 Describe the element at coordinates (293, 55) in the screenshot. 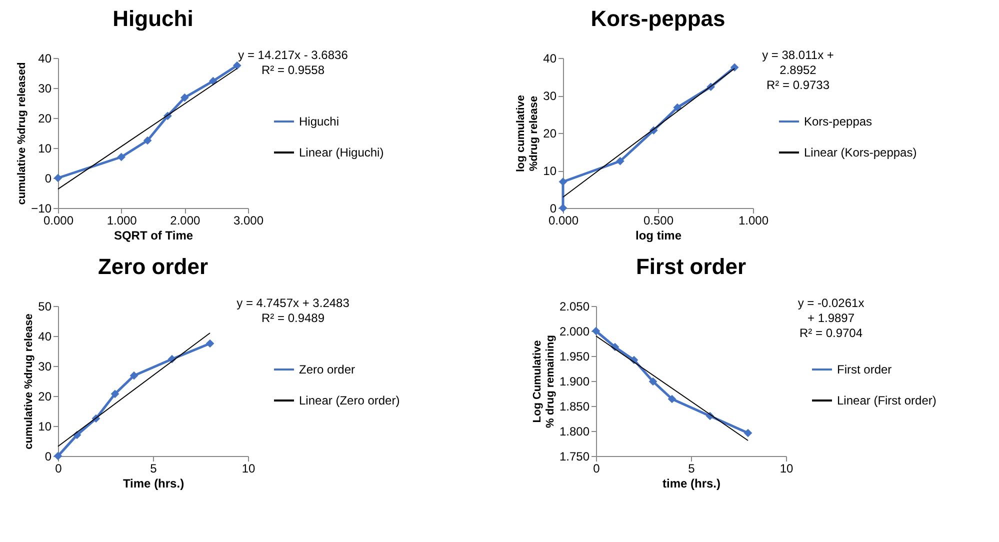

I see `annotation: y = 14.217x - 3.6836` at that location.